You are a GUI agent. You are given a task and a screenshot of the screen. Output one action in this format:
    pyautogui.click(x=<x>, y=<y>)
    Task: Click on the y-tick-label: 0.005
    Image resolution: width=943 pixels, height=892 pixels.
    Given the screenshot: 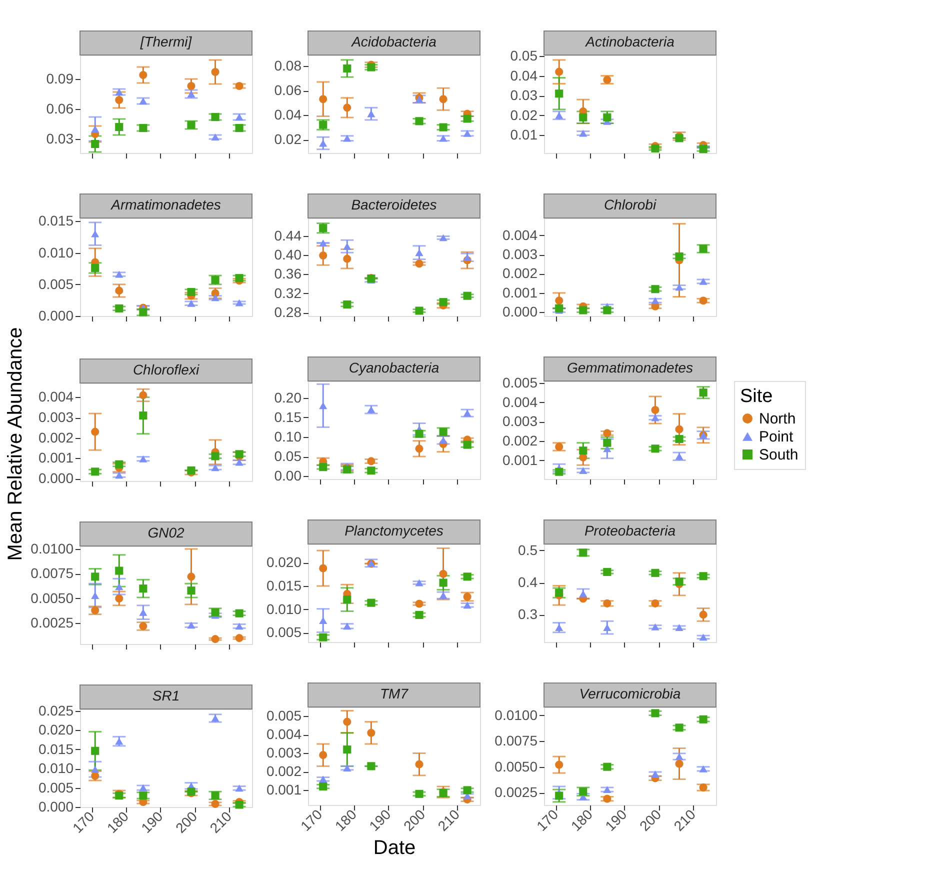 What is the action you would take?
    pyautogui.click(x=520, y=382)
    